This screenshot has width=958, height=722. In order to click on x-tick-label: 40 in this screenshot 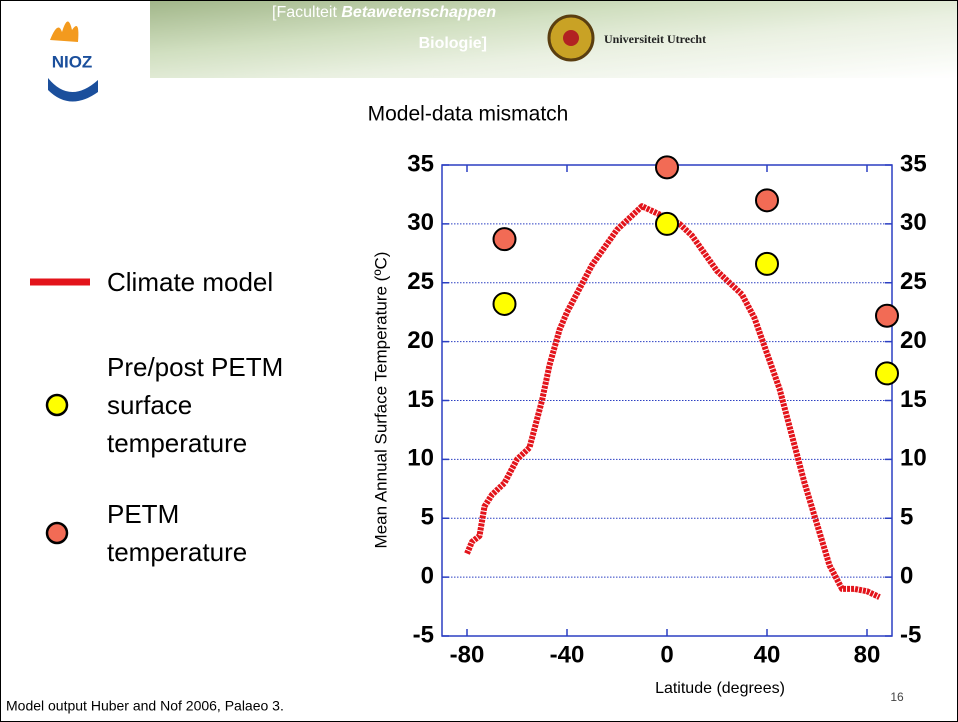, I will do `click(767, 654)`.